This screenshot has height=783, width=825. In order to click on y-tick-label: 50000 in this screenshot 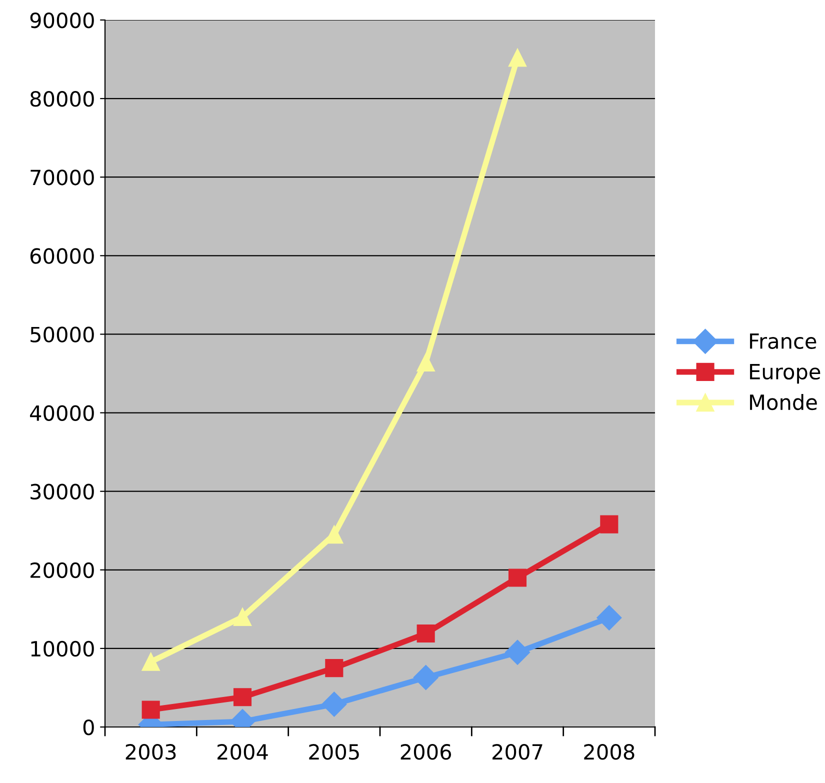, I will do `click(62, 334)`.